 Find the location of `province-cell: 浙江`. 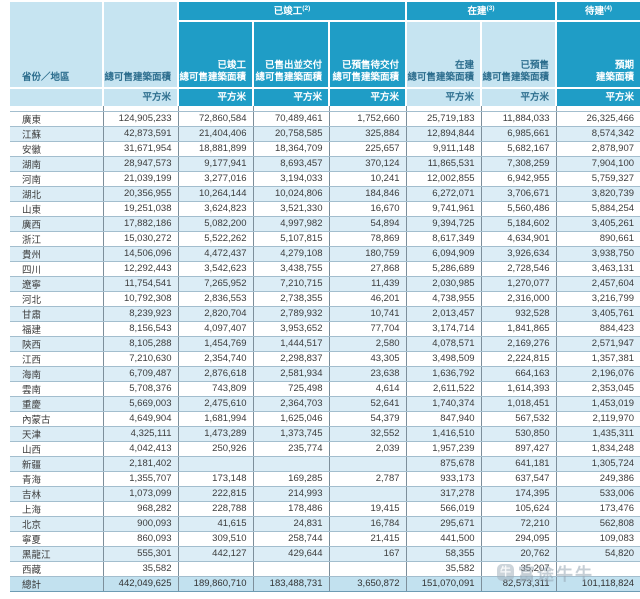

province-cell: 浙江 is located at coordinates (56, 239).